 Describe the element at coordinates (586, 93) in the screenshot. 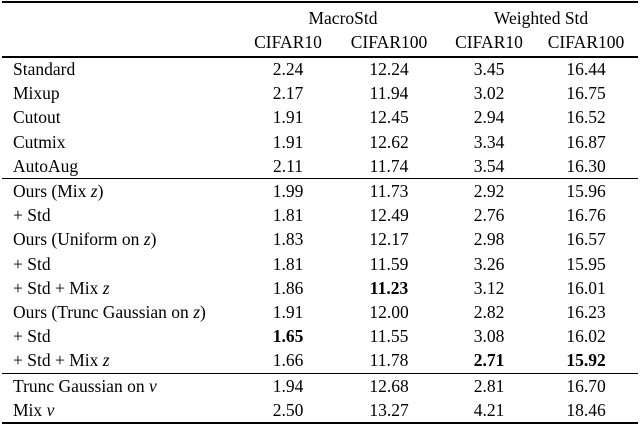

I see `value-cell: 16.75` at that location.